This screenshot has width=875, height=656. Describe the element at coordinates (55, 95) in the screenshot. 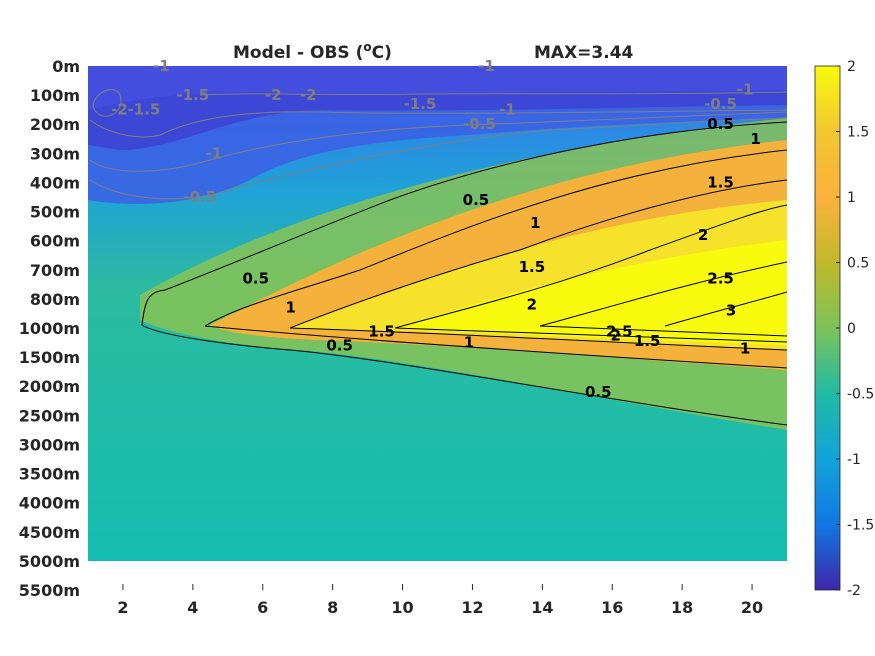

I see `y-tick-label: 100m` at that location.